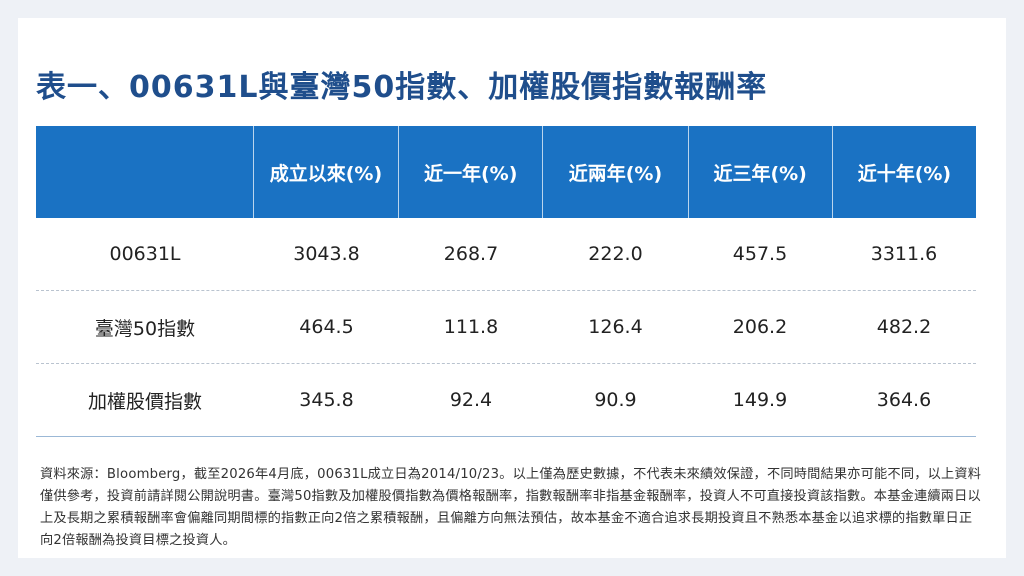  I want to click on header-1y: 近一年(%), so click(470, 172).